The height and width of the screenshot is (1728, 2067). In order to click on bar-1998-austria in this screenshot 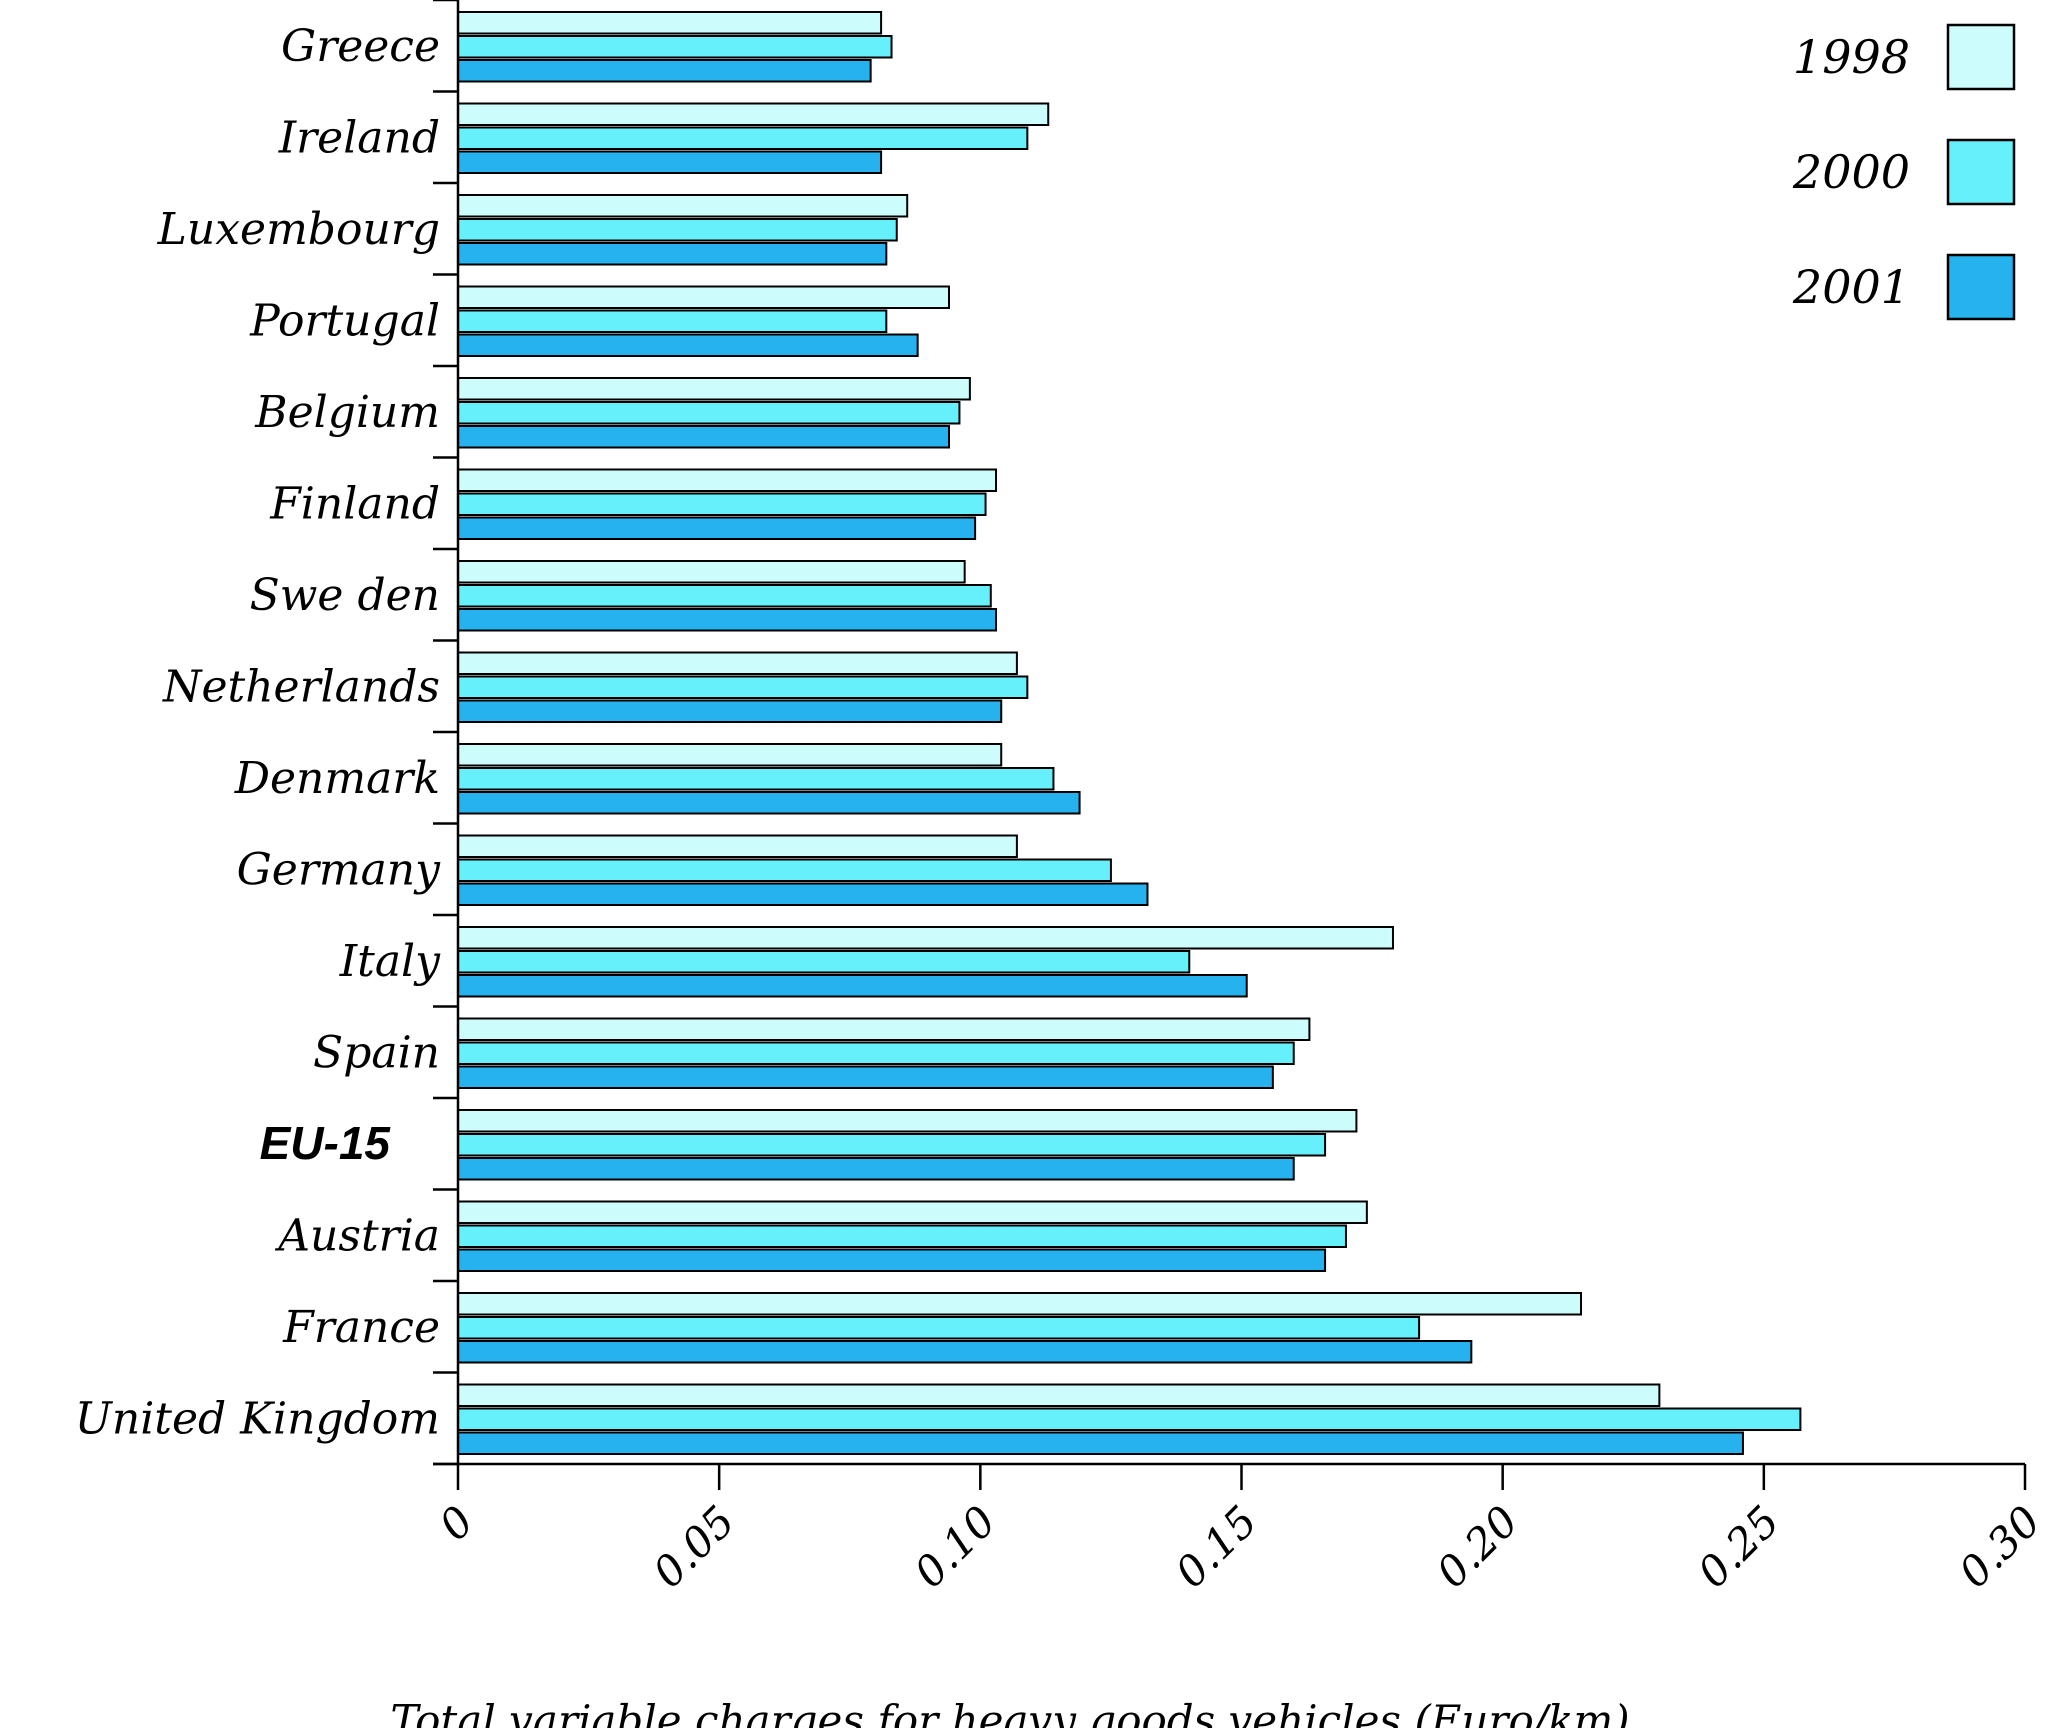, I will do `click(912, 1212)`.